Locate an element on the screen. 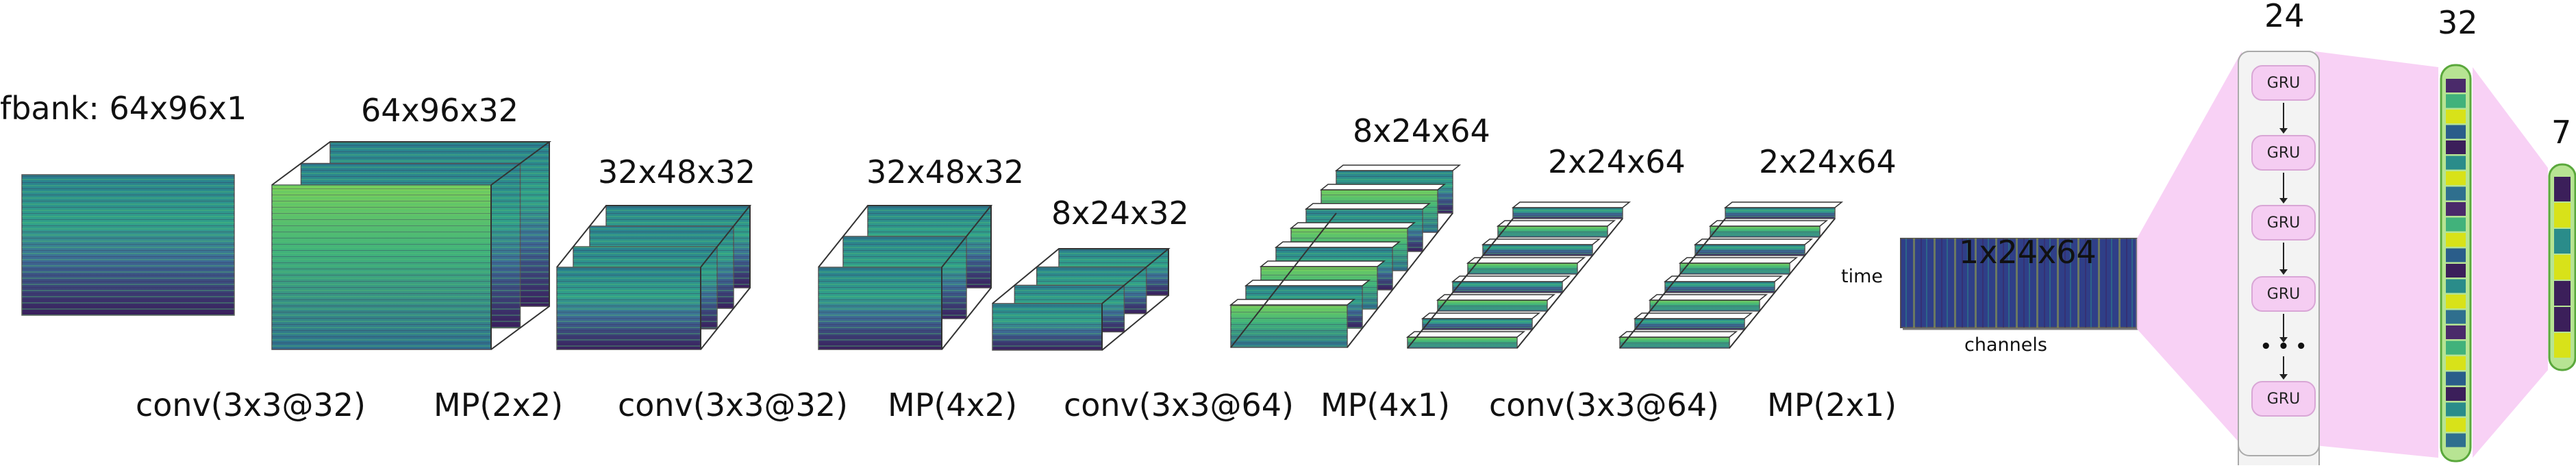 This screenshot has width=2576, height=468. input-shape-label: fbank: 64x96x1 is located at coordinates (123, 108).